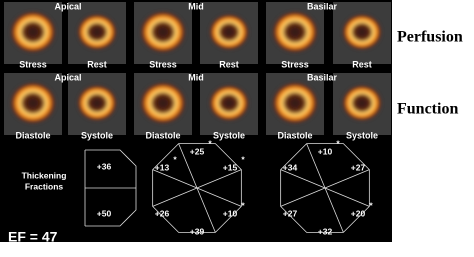  I want to click on segment-value: +25, so click(197, 151).